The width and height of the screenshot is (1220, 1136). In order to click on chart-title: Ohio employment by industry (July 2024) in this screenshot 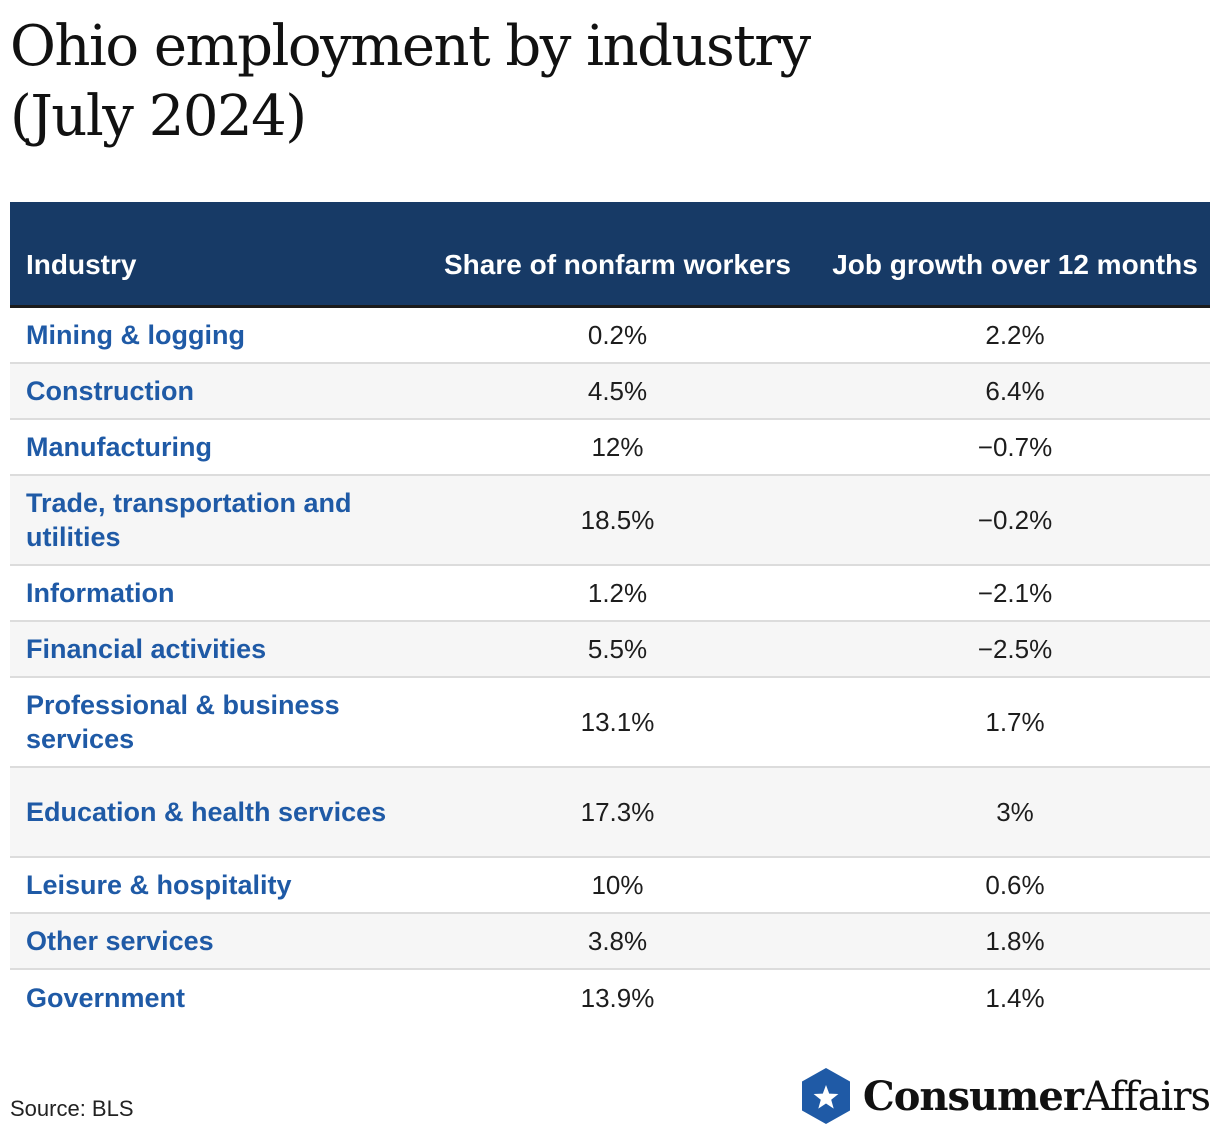, I will do `click(560, 82)`.